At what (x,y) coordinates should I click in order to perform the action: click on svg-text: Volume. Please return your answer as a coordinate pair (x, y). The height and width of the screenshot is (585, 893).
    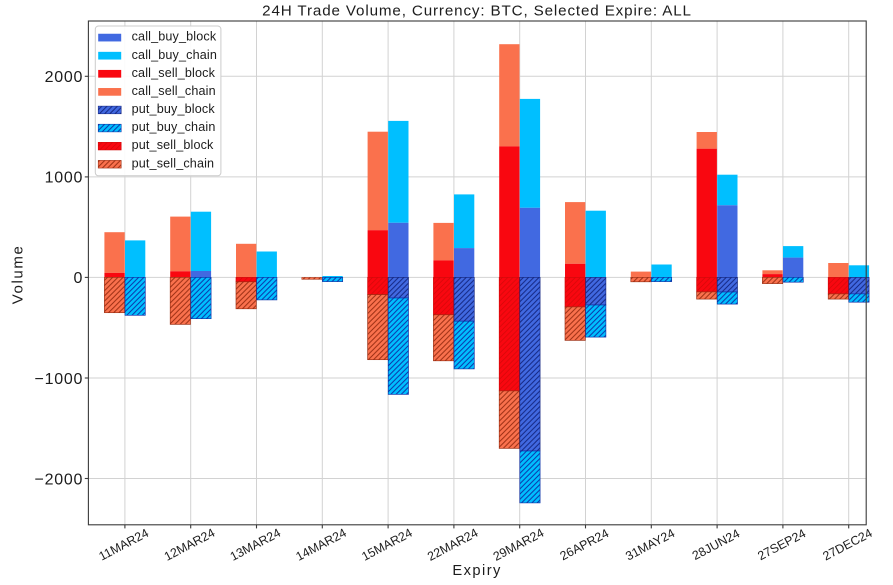
    Looking at the image, I should click on (18, 274).